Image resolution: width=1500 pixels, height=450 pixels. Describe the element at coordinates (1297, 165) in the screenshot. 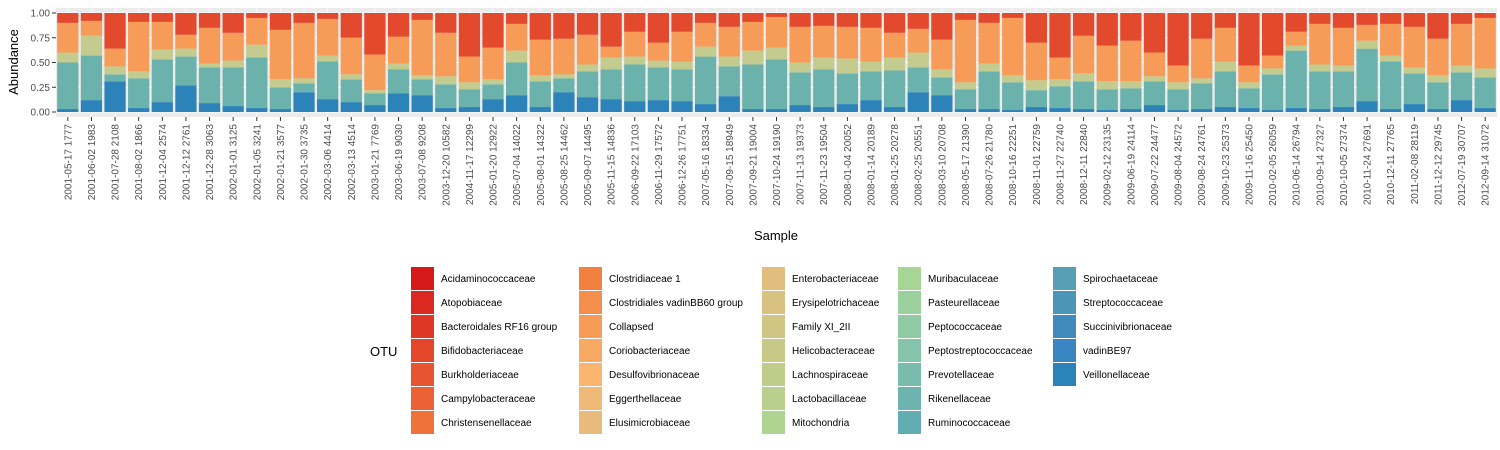

I see `x-tick-label: 2010-06-14 26794` at that location.